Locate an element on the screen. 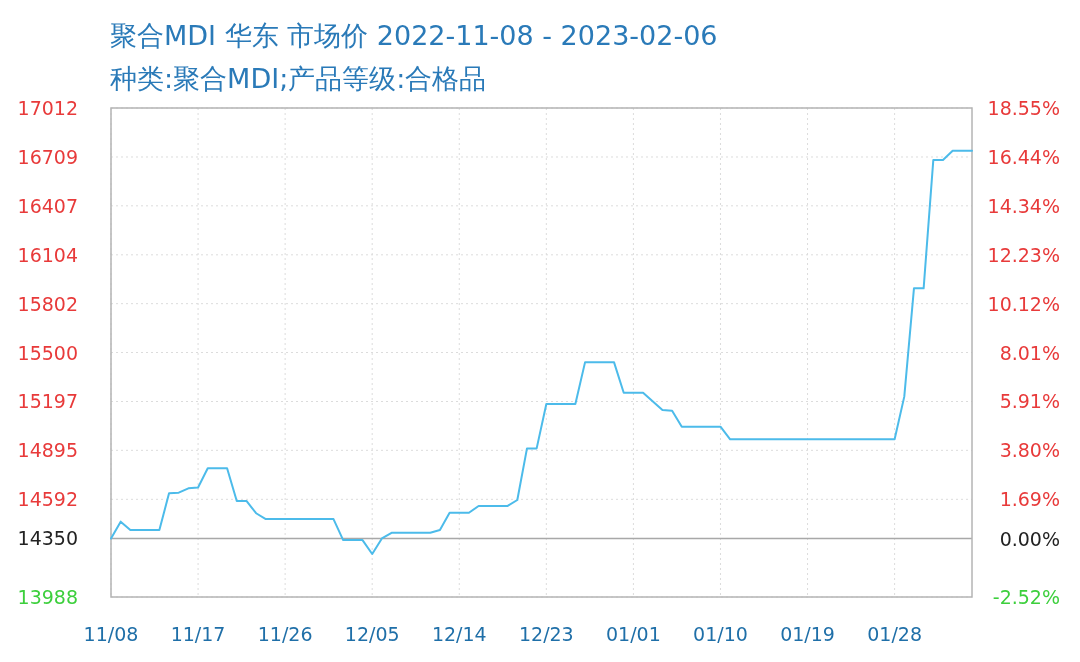 Image resolution: width=1080 pixels, height=662 pixels. y-tick-label: 17012 is located at coordinates (47, 108).